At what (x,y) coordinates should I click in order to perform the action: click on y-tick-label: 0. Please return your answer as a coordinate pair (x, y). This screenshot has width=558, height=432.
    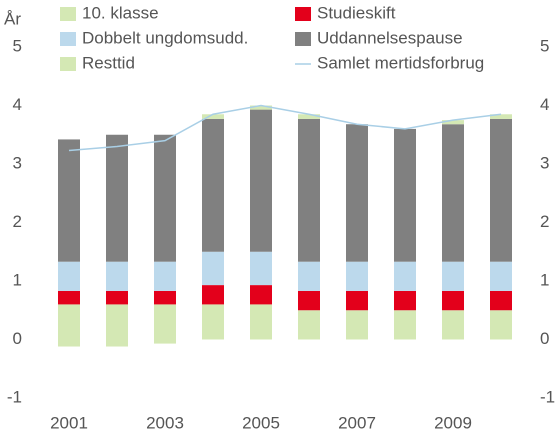
    Looking at the image, I should click on (17, 338).